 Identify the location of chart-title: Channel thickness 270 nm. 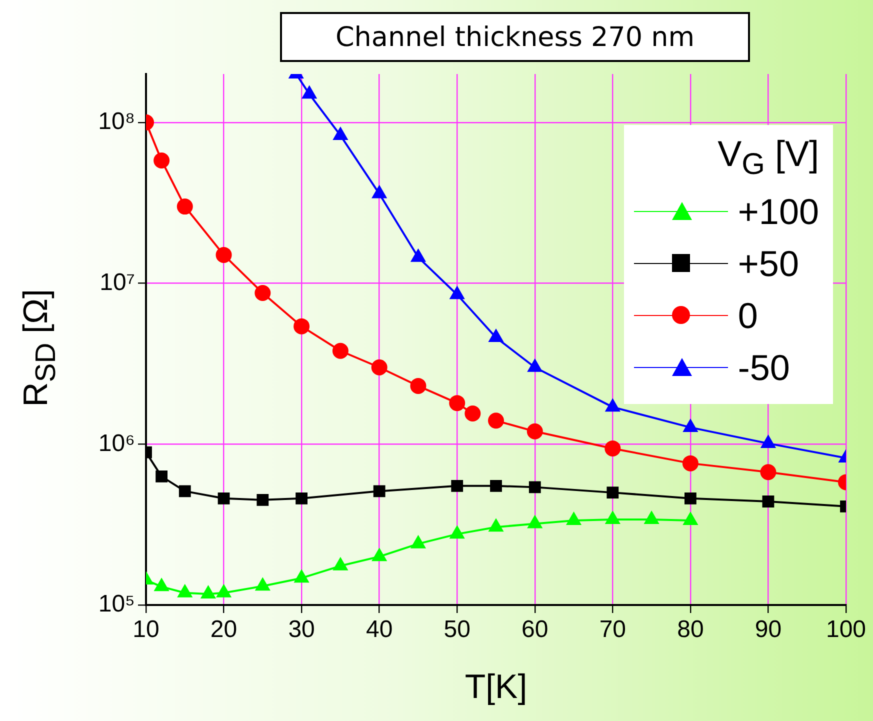
(515, 37).